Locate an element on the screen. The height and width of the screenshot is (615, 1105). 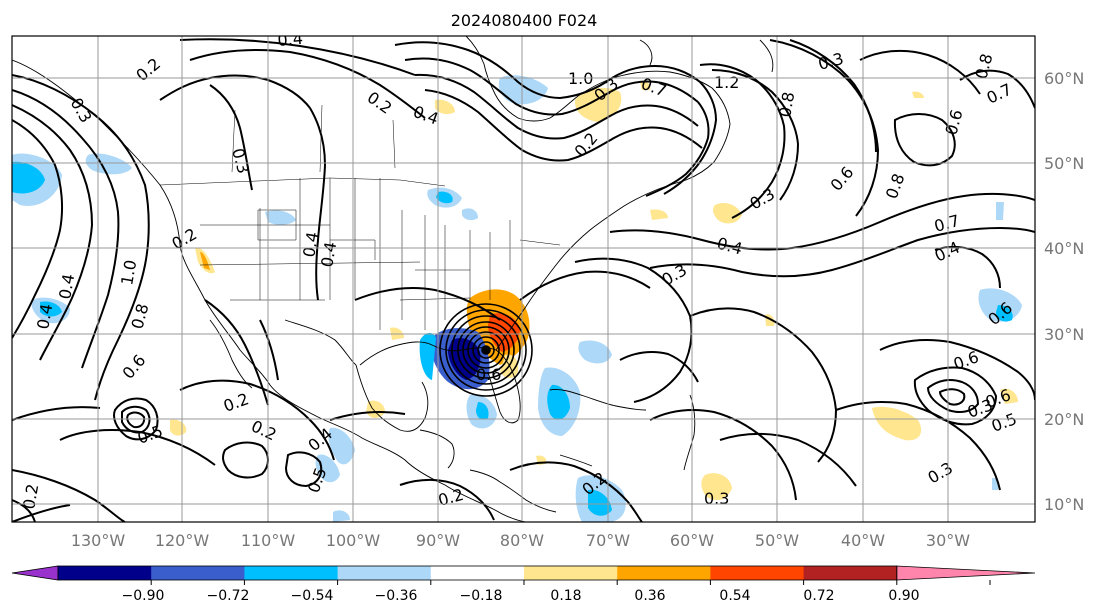
colorbar-tick-label: 0.36 is located at coordinates (649, 596).